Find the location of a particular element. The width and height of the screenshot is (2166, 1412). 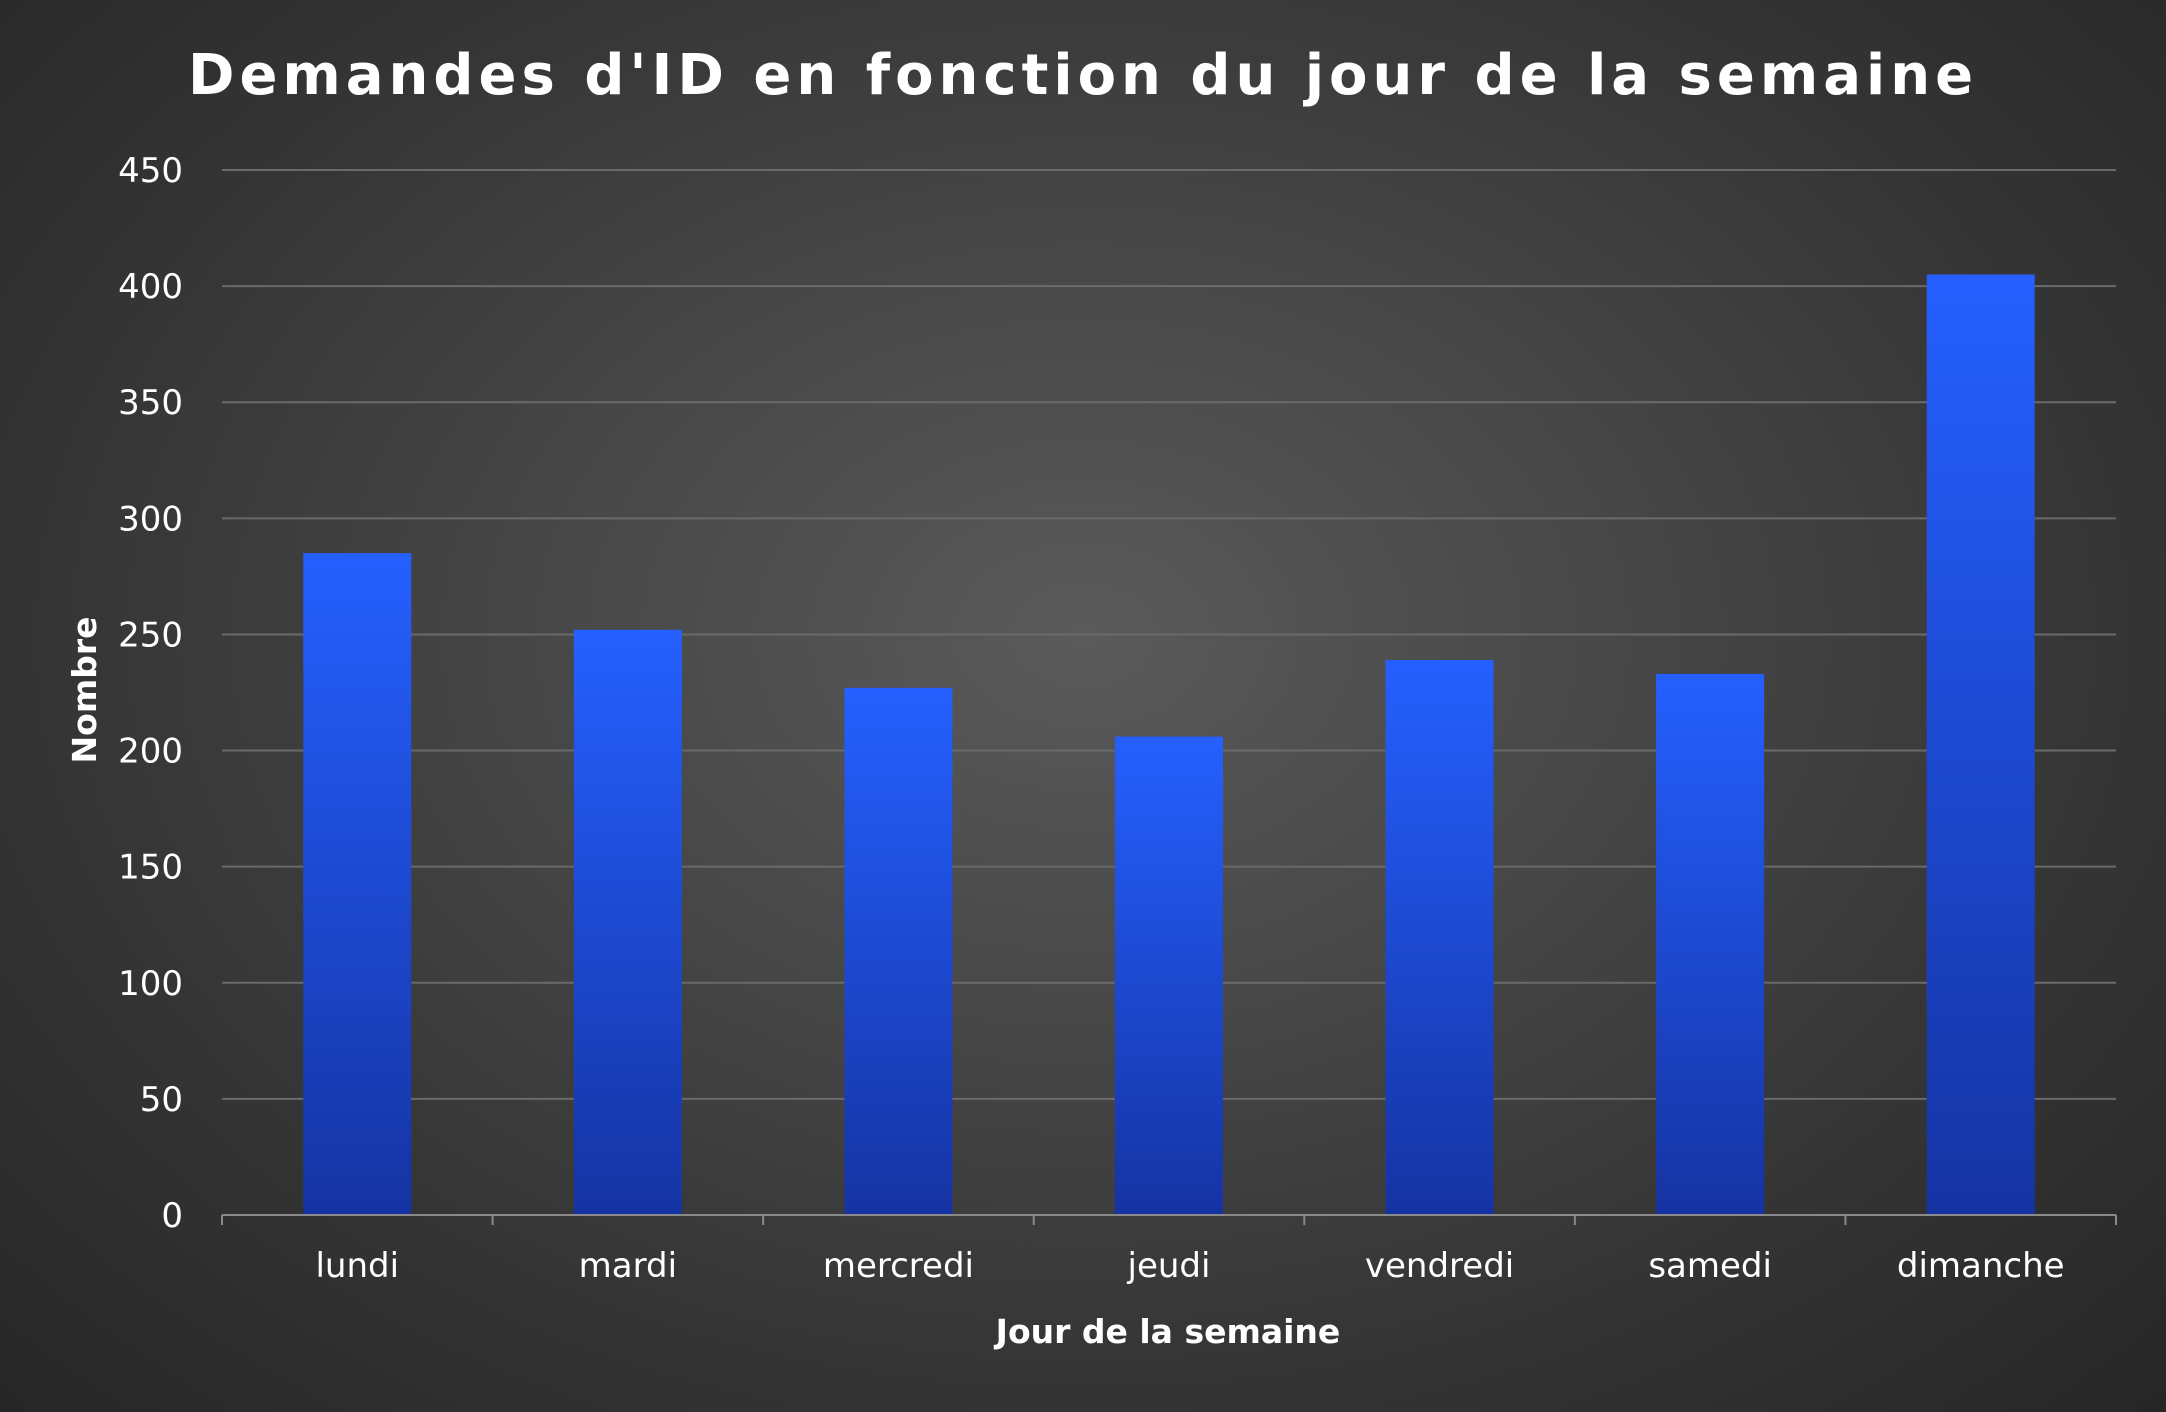

x-tick-label: jeudi is located at coordinates (1169, 1266).